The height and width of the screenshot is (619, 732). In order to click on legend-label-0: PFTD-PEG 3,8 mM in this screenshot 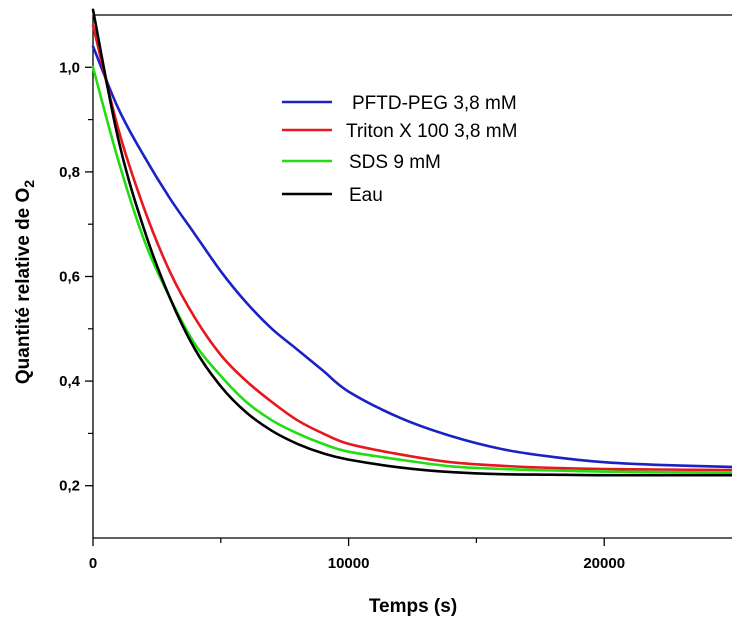, I will do `click(434, 103)`.